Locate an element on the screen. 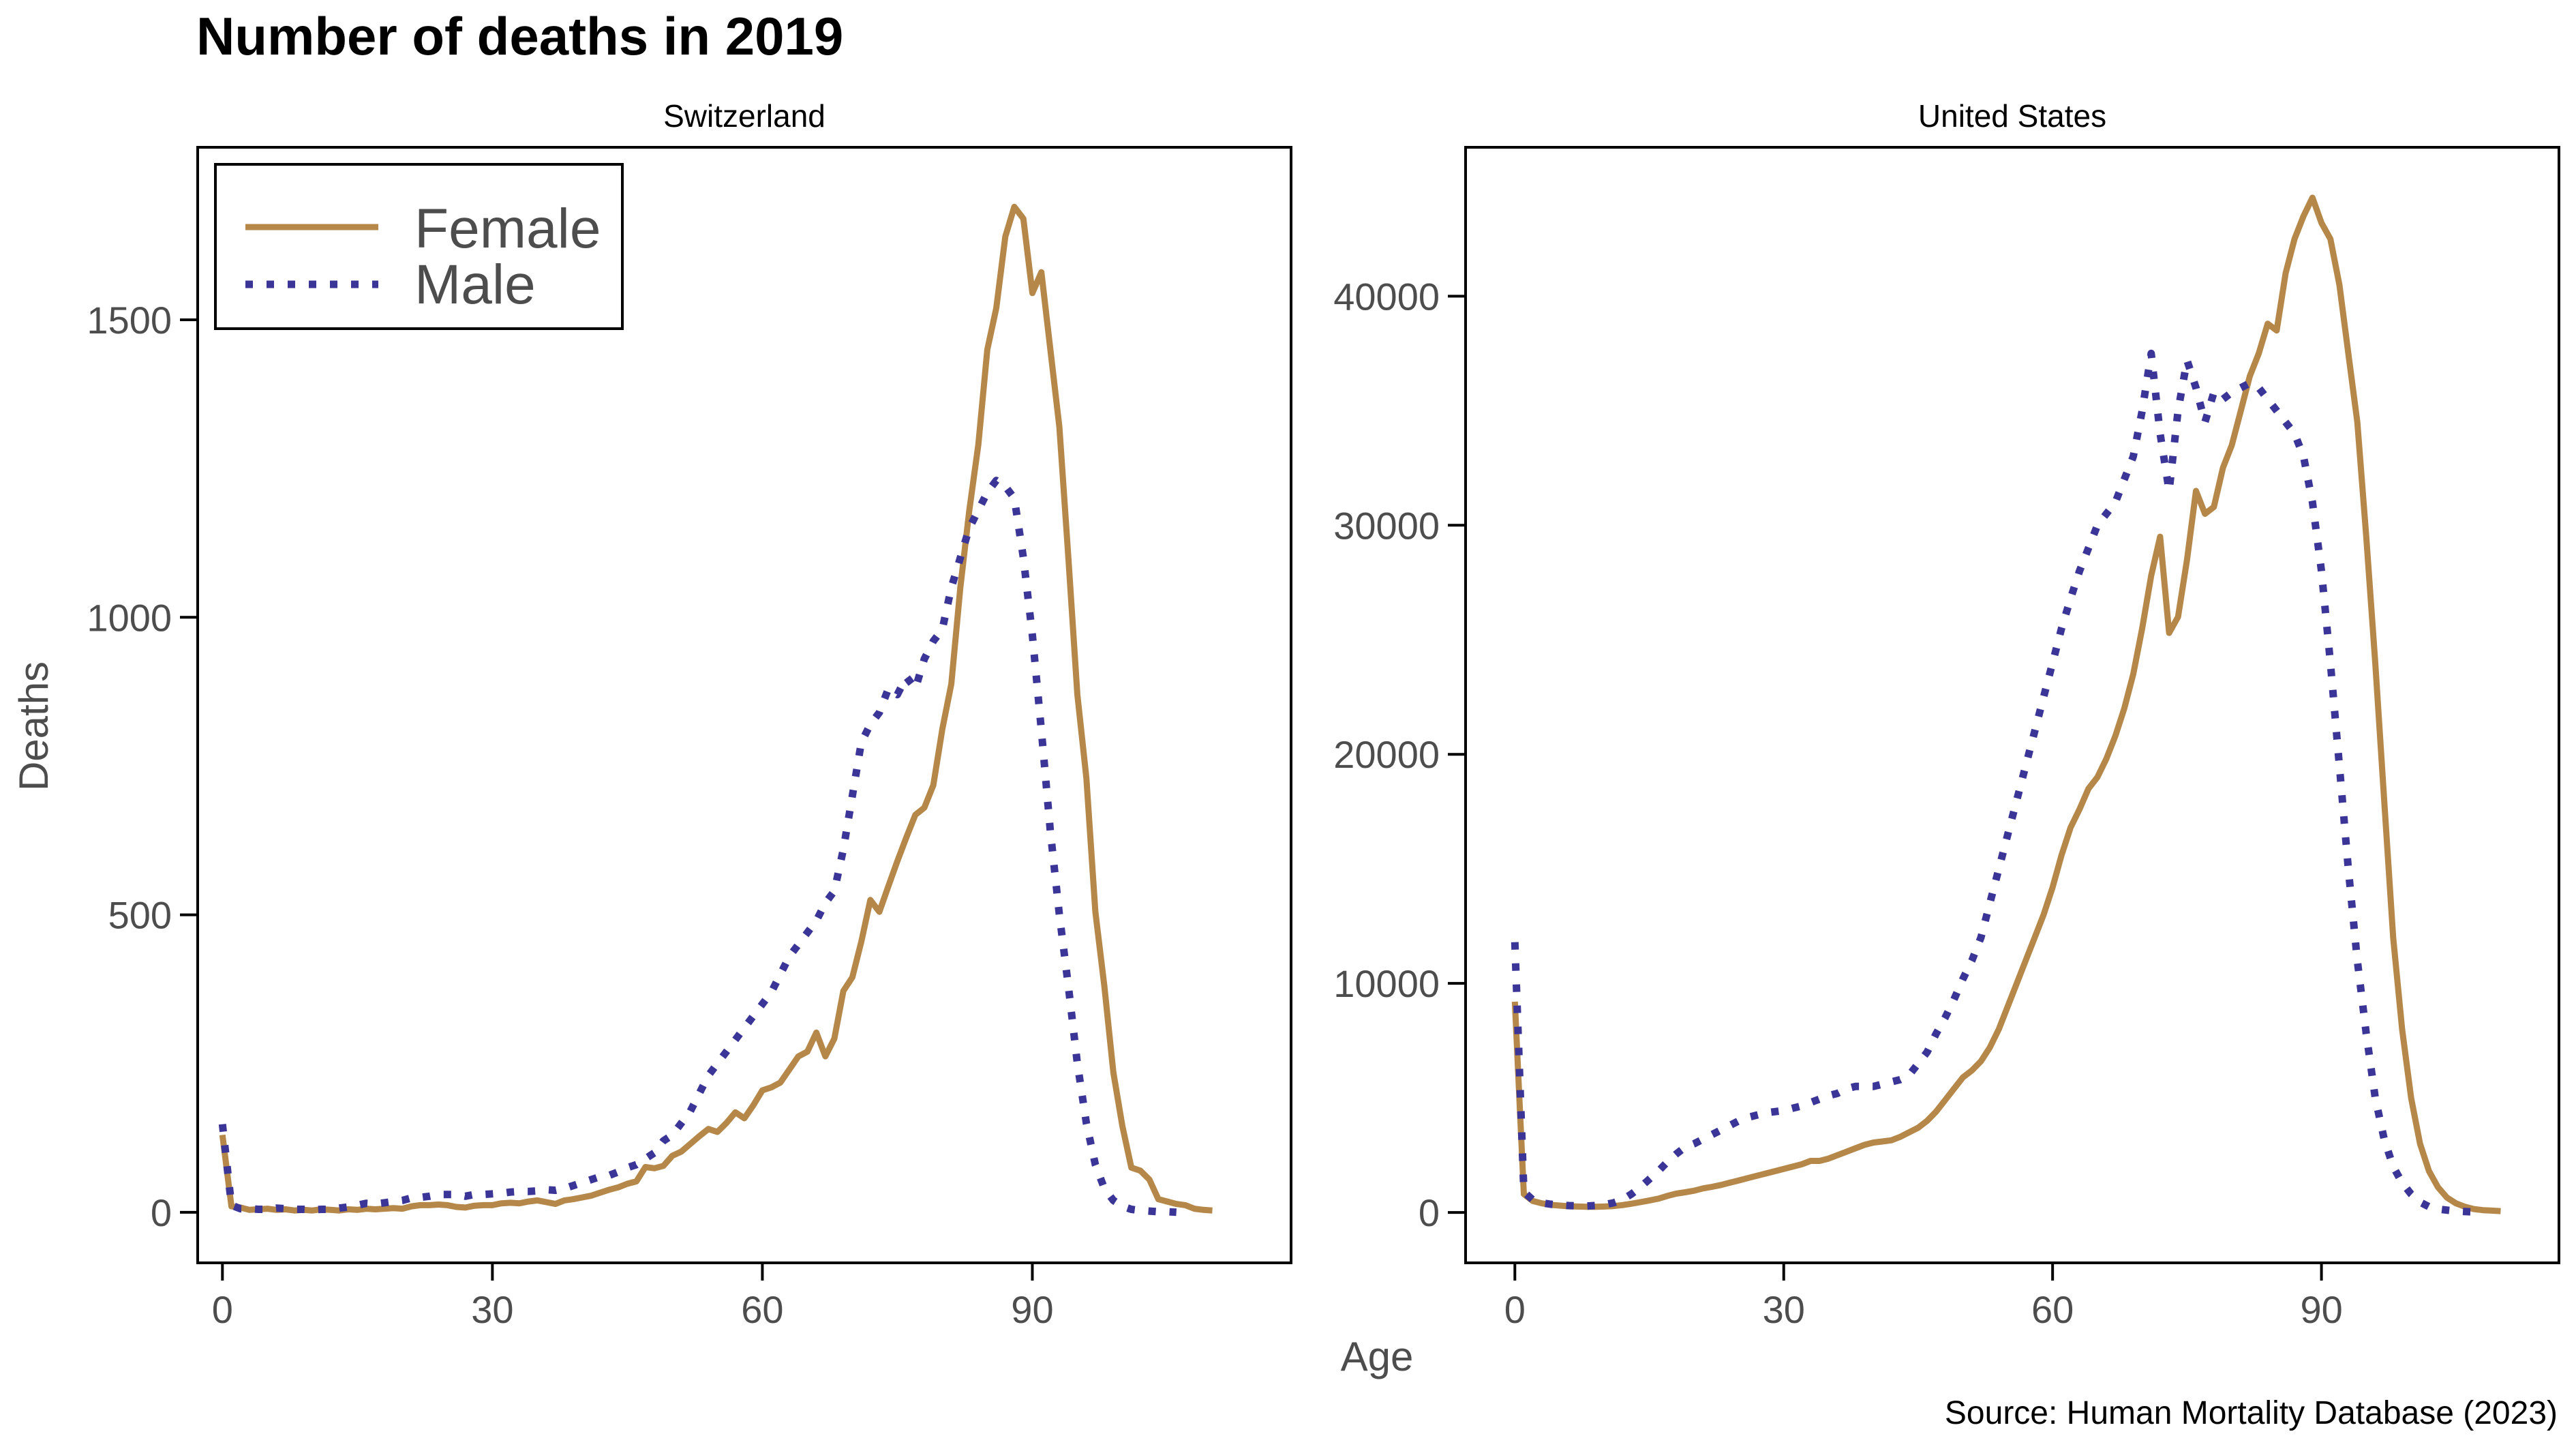 Image resolution: width=2576 pixels, height=1449 pixels. legend-box is located at coordinates (419, 247).